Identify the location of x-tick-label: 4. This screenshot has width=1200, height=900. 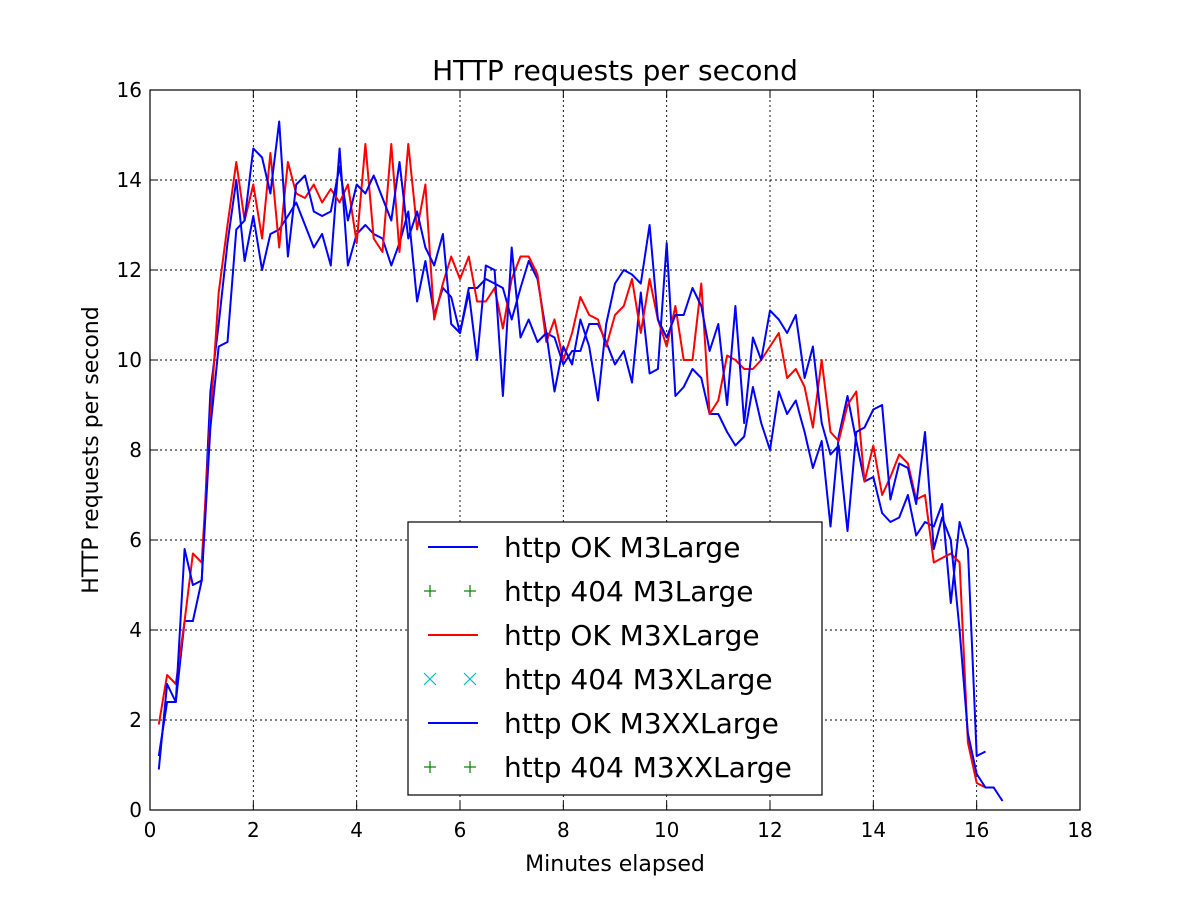
(356, 830).